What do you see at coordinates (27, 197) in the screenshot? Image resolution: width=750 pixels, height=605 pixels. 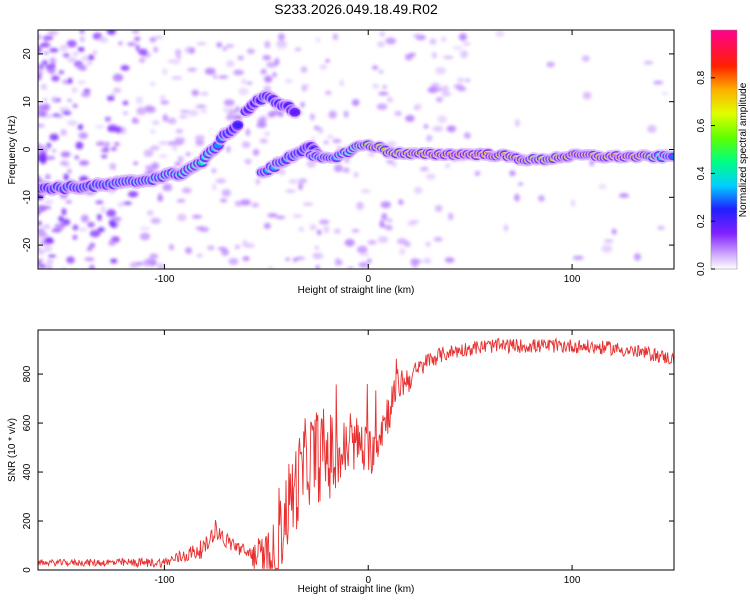 I see `spectrogram-y-tick-label: -10` at bounding box center [27, 197].